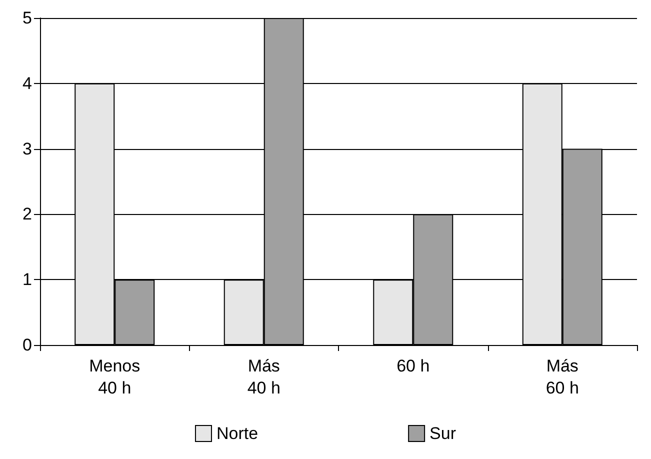 Image resolution: width=651 pixels, height=459 pixels. I want to click on x-tick-label: Menos 40 h, so click(114, 377).